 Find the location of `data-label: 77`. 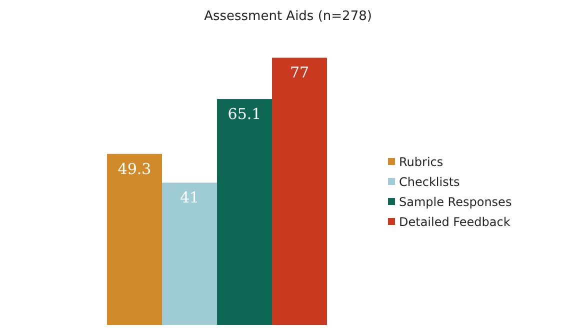

data-label: 77 is located at coordinates (300, 73).